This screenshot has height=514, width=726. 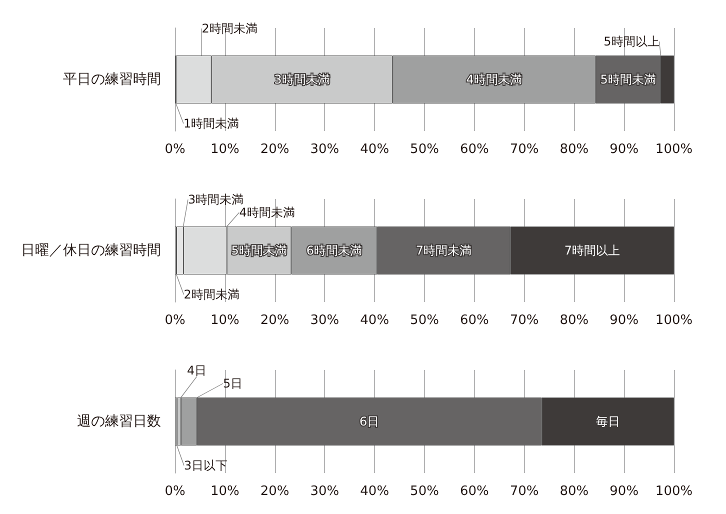 What do you see at coordinates (216, 199) in the screenshot?
I see `series-label: 3時間未満` at bounding box center [216, 199].